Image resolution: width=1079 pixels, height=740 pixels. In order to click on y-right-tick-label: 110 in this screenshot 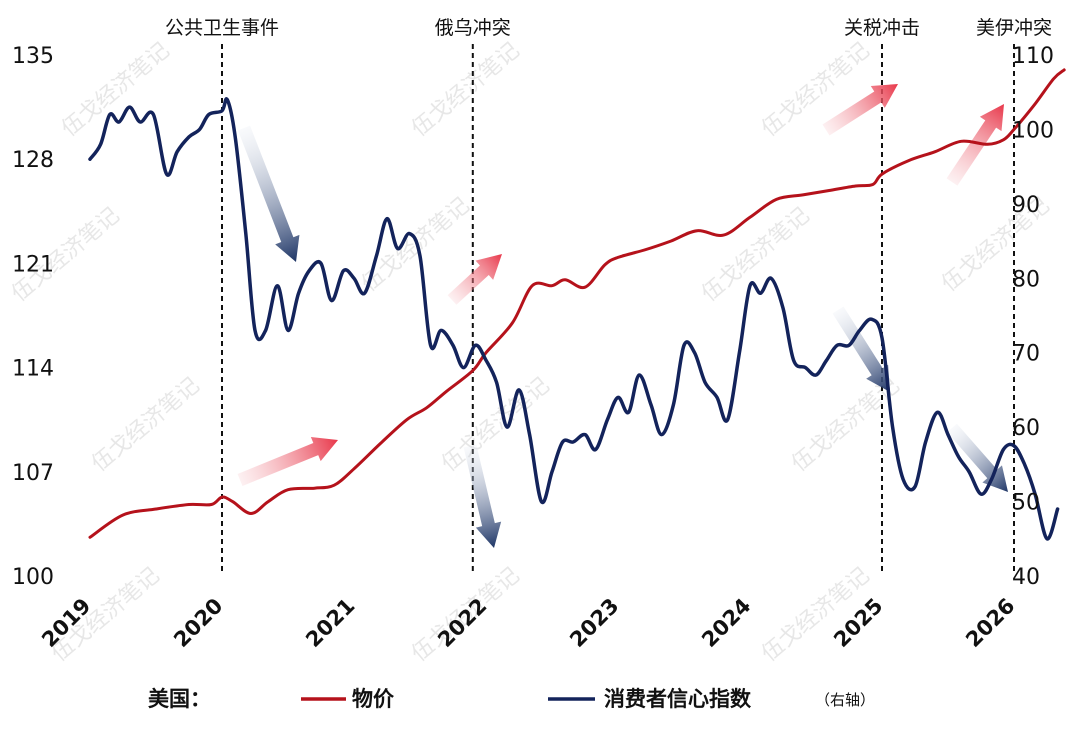, I will do `click(1033, 56)`.